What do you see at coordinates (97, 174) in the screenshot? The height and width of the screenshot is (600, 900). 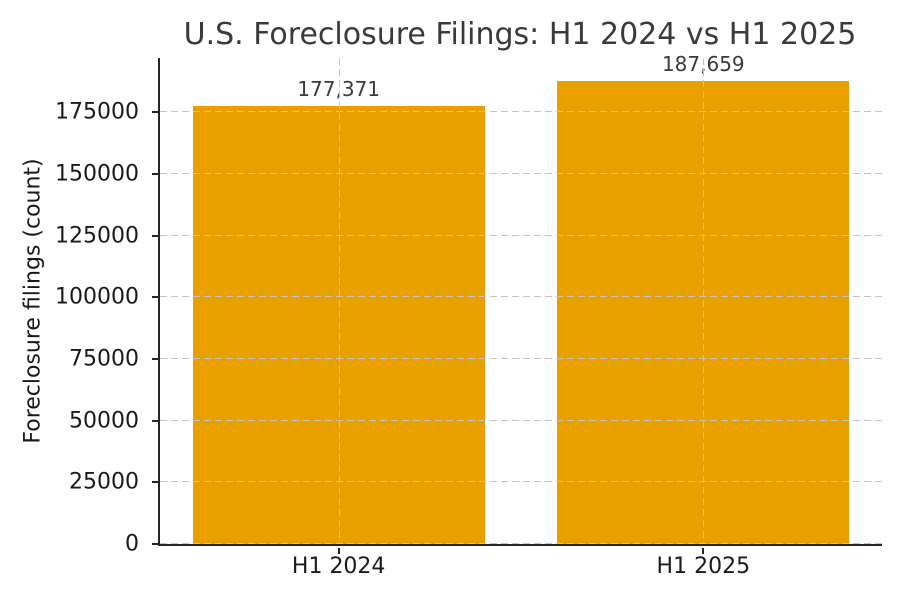 I see `y-tick-label: 150000` at bounding box center [97, 174].